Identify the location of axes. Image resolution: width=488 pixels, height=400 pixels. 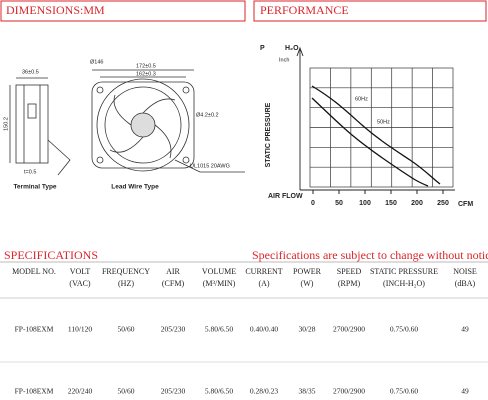
(375, 118).